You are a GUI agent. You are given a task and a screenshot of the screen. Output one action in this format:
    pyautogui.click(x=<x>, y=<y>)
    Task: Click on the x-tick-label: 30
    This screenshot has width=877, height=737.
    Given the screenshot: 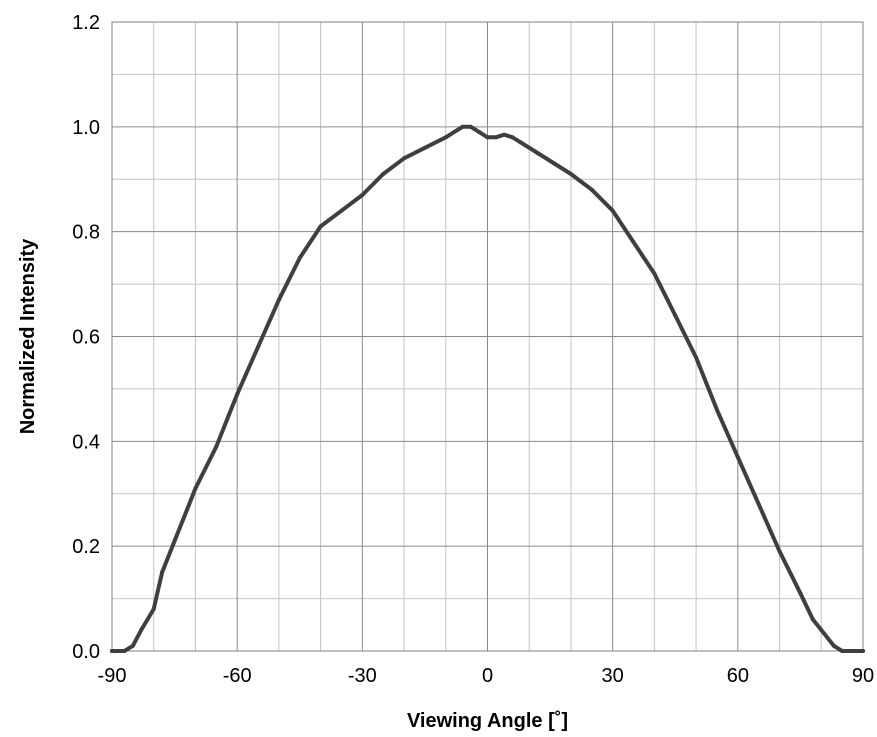 What is the action you would take?
    pyautogui.click(x=613, y=676)
    